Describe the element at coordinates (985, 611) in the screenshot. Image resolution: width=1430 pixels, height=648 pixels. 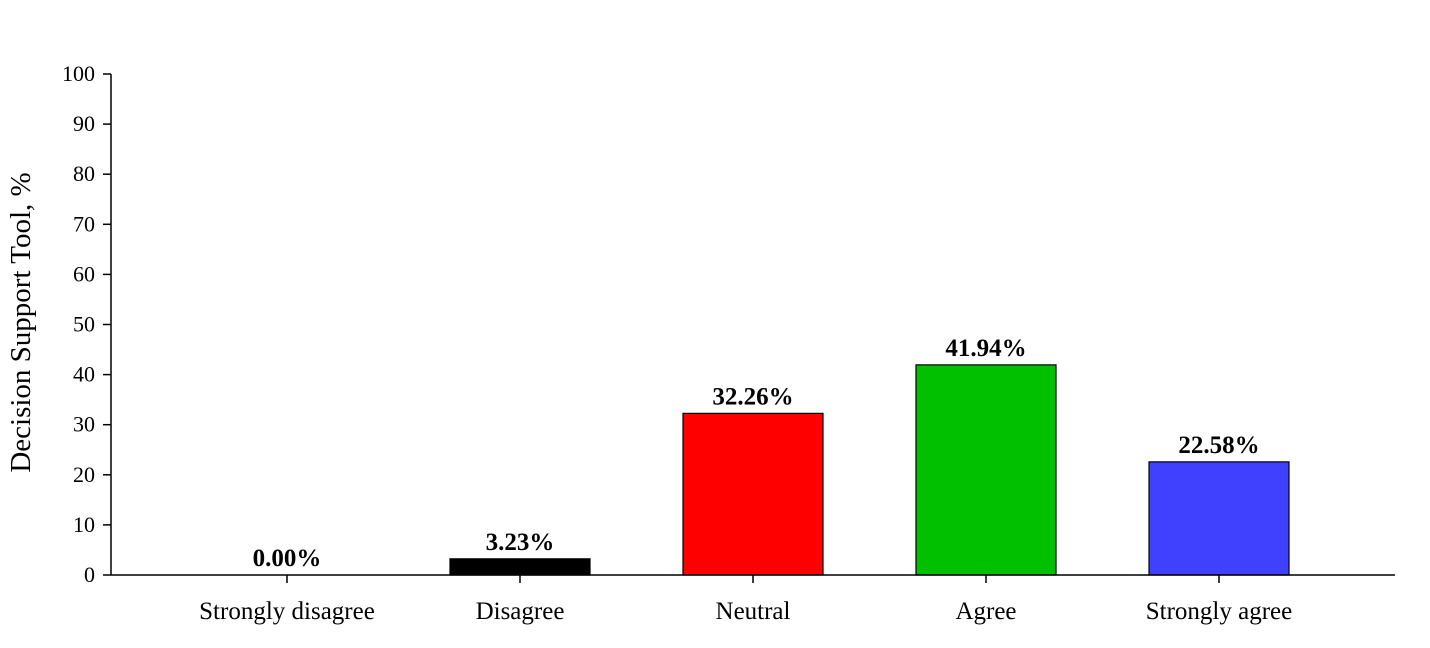
I see `x-tick-label: Agree` at that location.